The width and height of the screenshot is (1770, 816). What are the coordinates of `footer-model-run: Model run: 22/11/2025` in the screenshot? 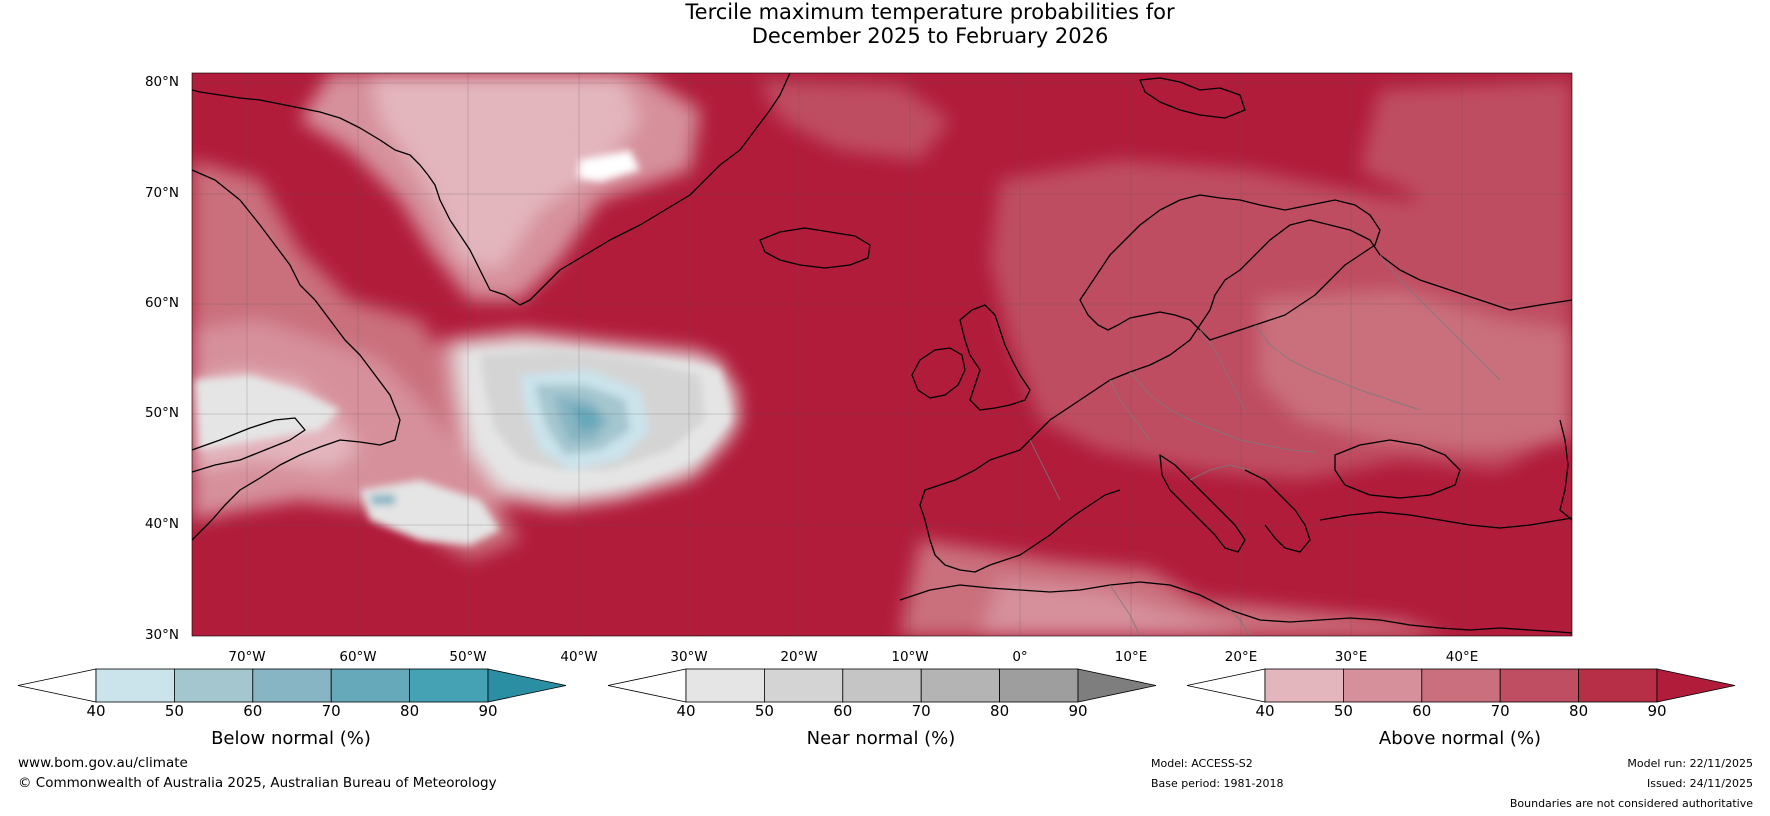 It's located at (1690, 763).